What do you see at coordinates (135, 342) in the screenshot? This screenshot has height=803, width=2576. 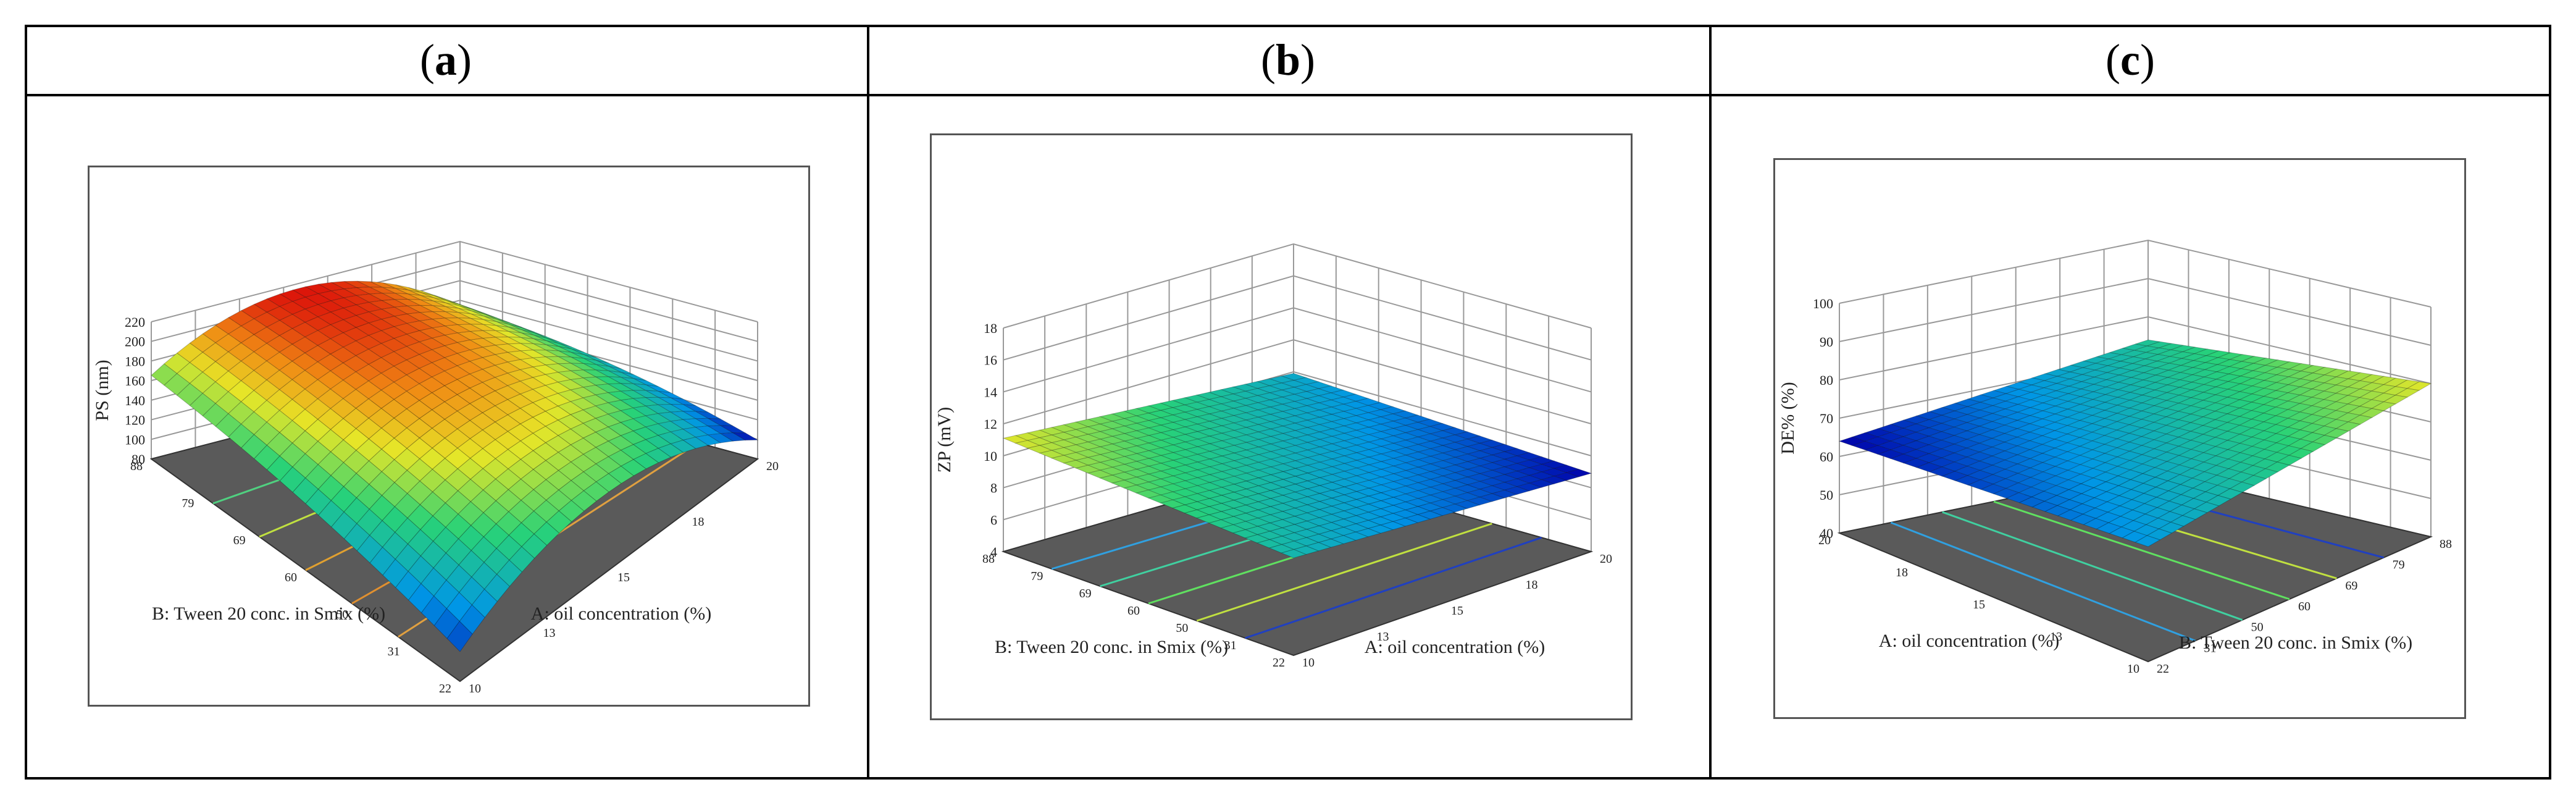 I see `z-tick-label: 200` at bounding box center [135, 342].